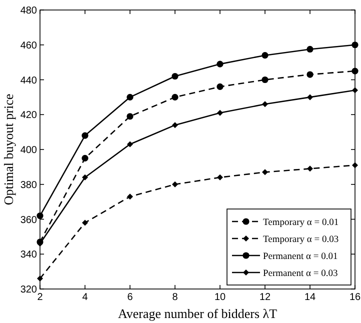 This screenshot has width=361, height=323. Describe the element at coordinates (300, 274) in the screenshot. I see `legend-label: Permanent α = 0.03` at that location.